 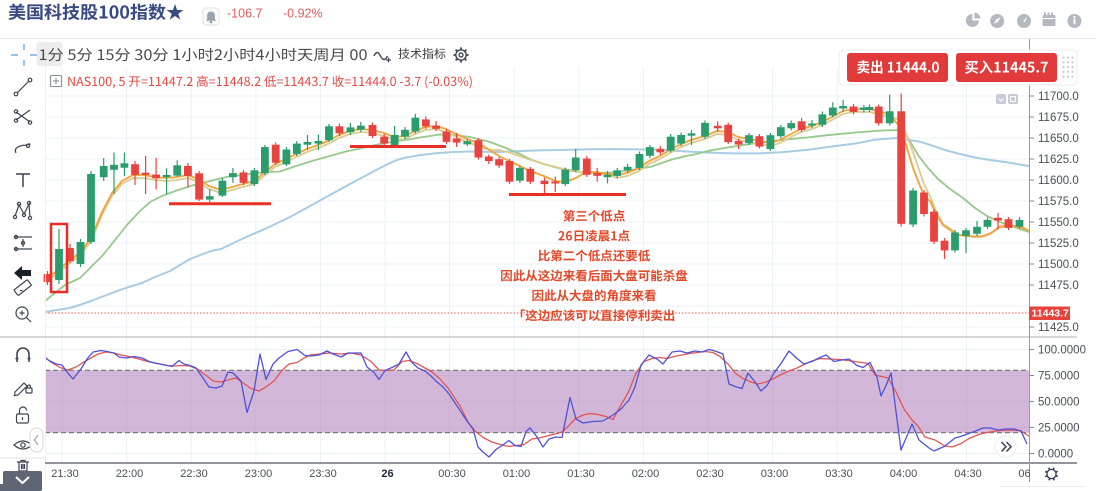 What do you see at coordinates (581, 474) in the screenshot?
I see `svg-text: 01:30` at bounding box center [581, 474].